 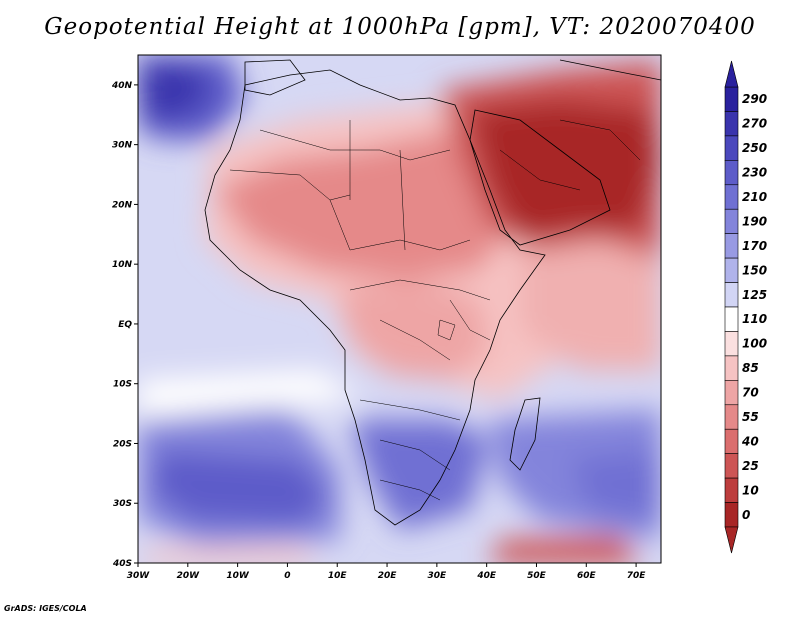 I want to click on colorbar-label: 125, so click(x=754, y=295).